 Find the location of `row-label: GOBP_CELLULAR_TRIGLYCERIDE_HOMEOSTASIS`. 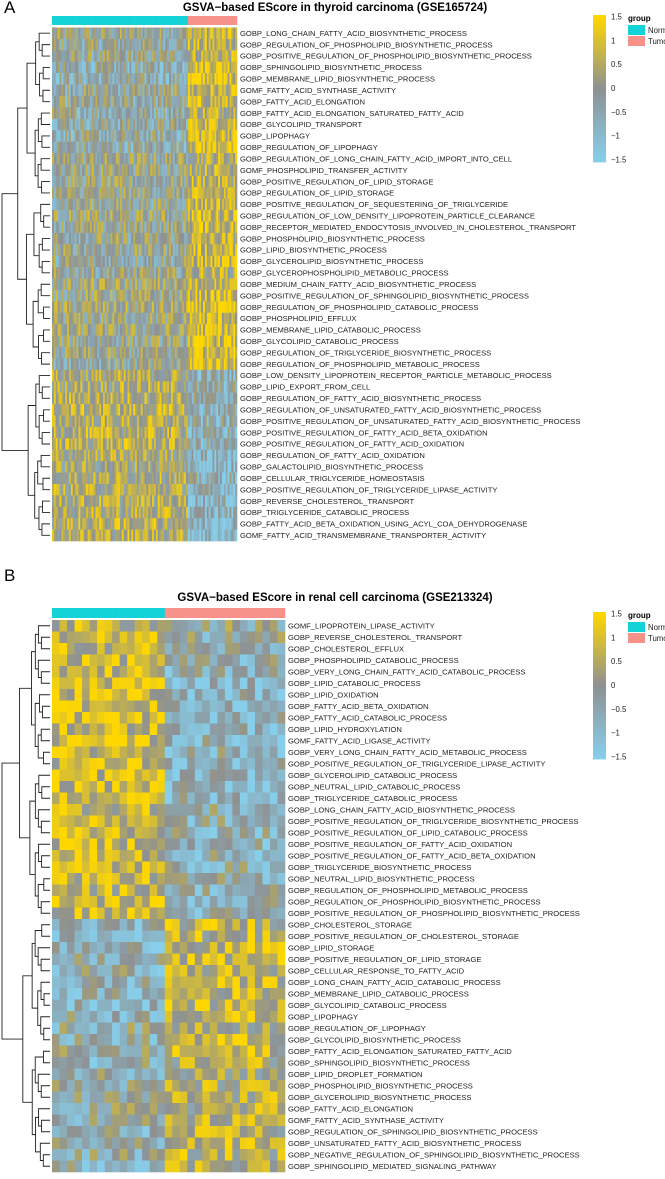

row-label: GOBP_CELLULAR_TRIGLYCERIDE_HOMEOSTASIS is located at coordinates (332, 478).